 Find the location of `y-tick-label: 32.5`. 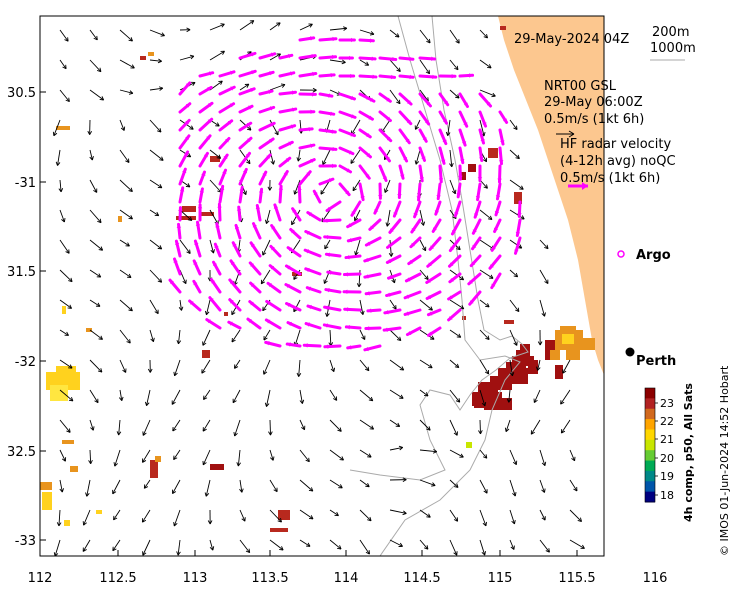

y-tick-label: 32.5 is located at coordinates (21, 452).